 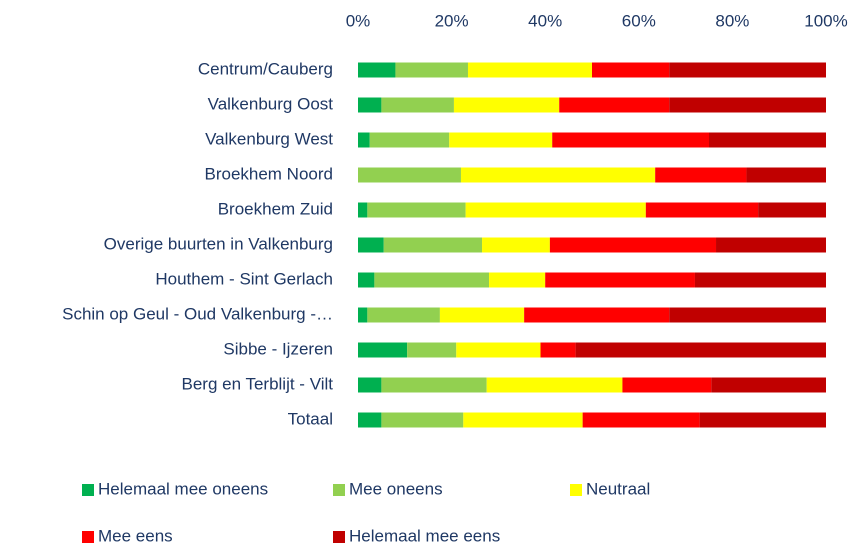 What do you see at coordinates (269, 138) in the screenshot?
I see `category-label: Valkenburg West` at bounding box center [269, 138].